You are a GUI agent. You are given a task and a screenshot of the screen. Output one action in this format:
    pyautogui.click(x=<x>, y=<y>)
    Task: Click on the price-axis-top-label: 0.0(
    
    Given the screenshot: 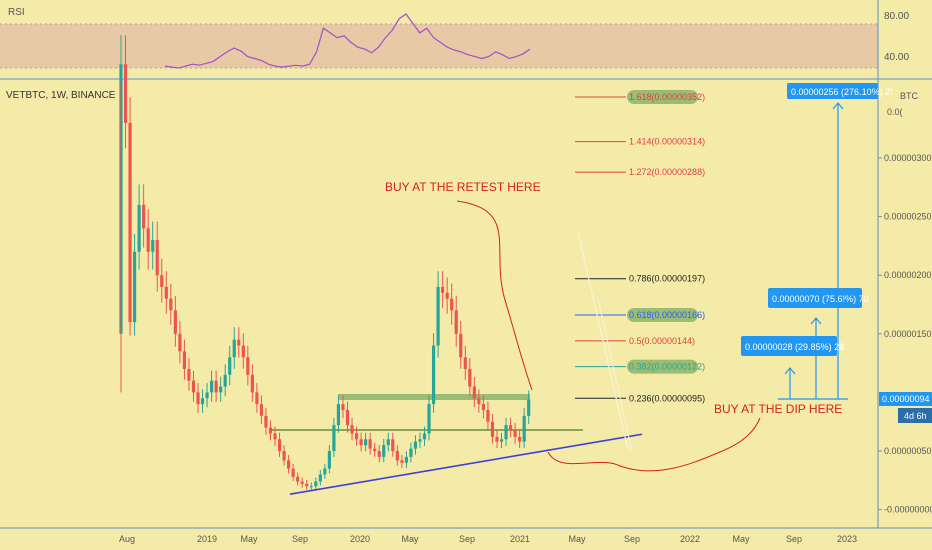 What is the action you would take?
    pyautogui.click(x=895, y=112)
    